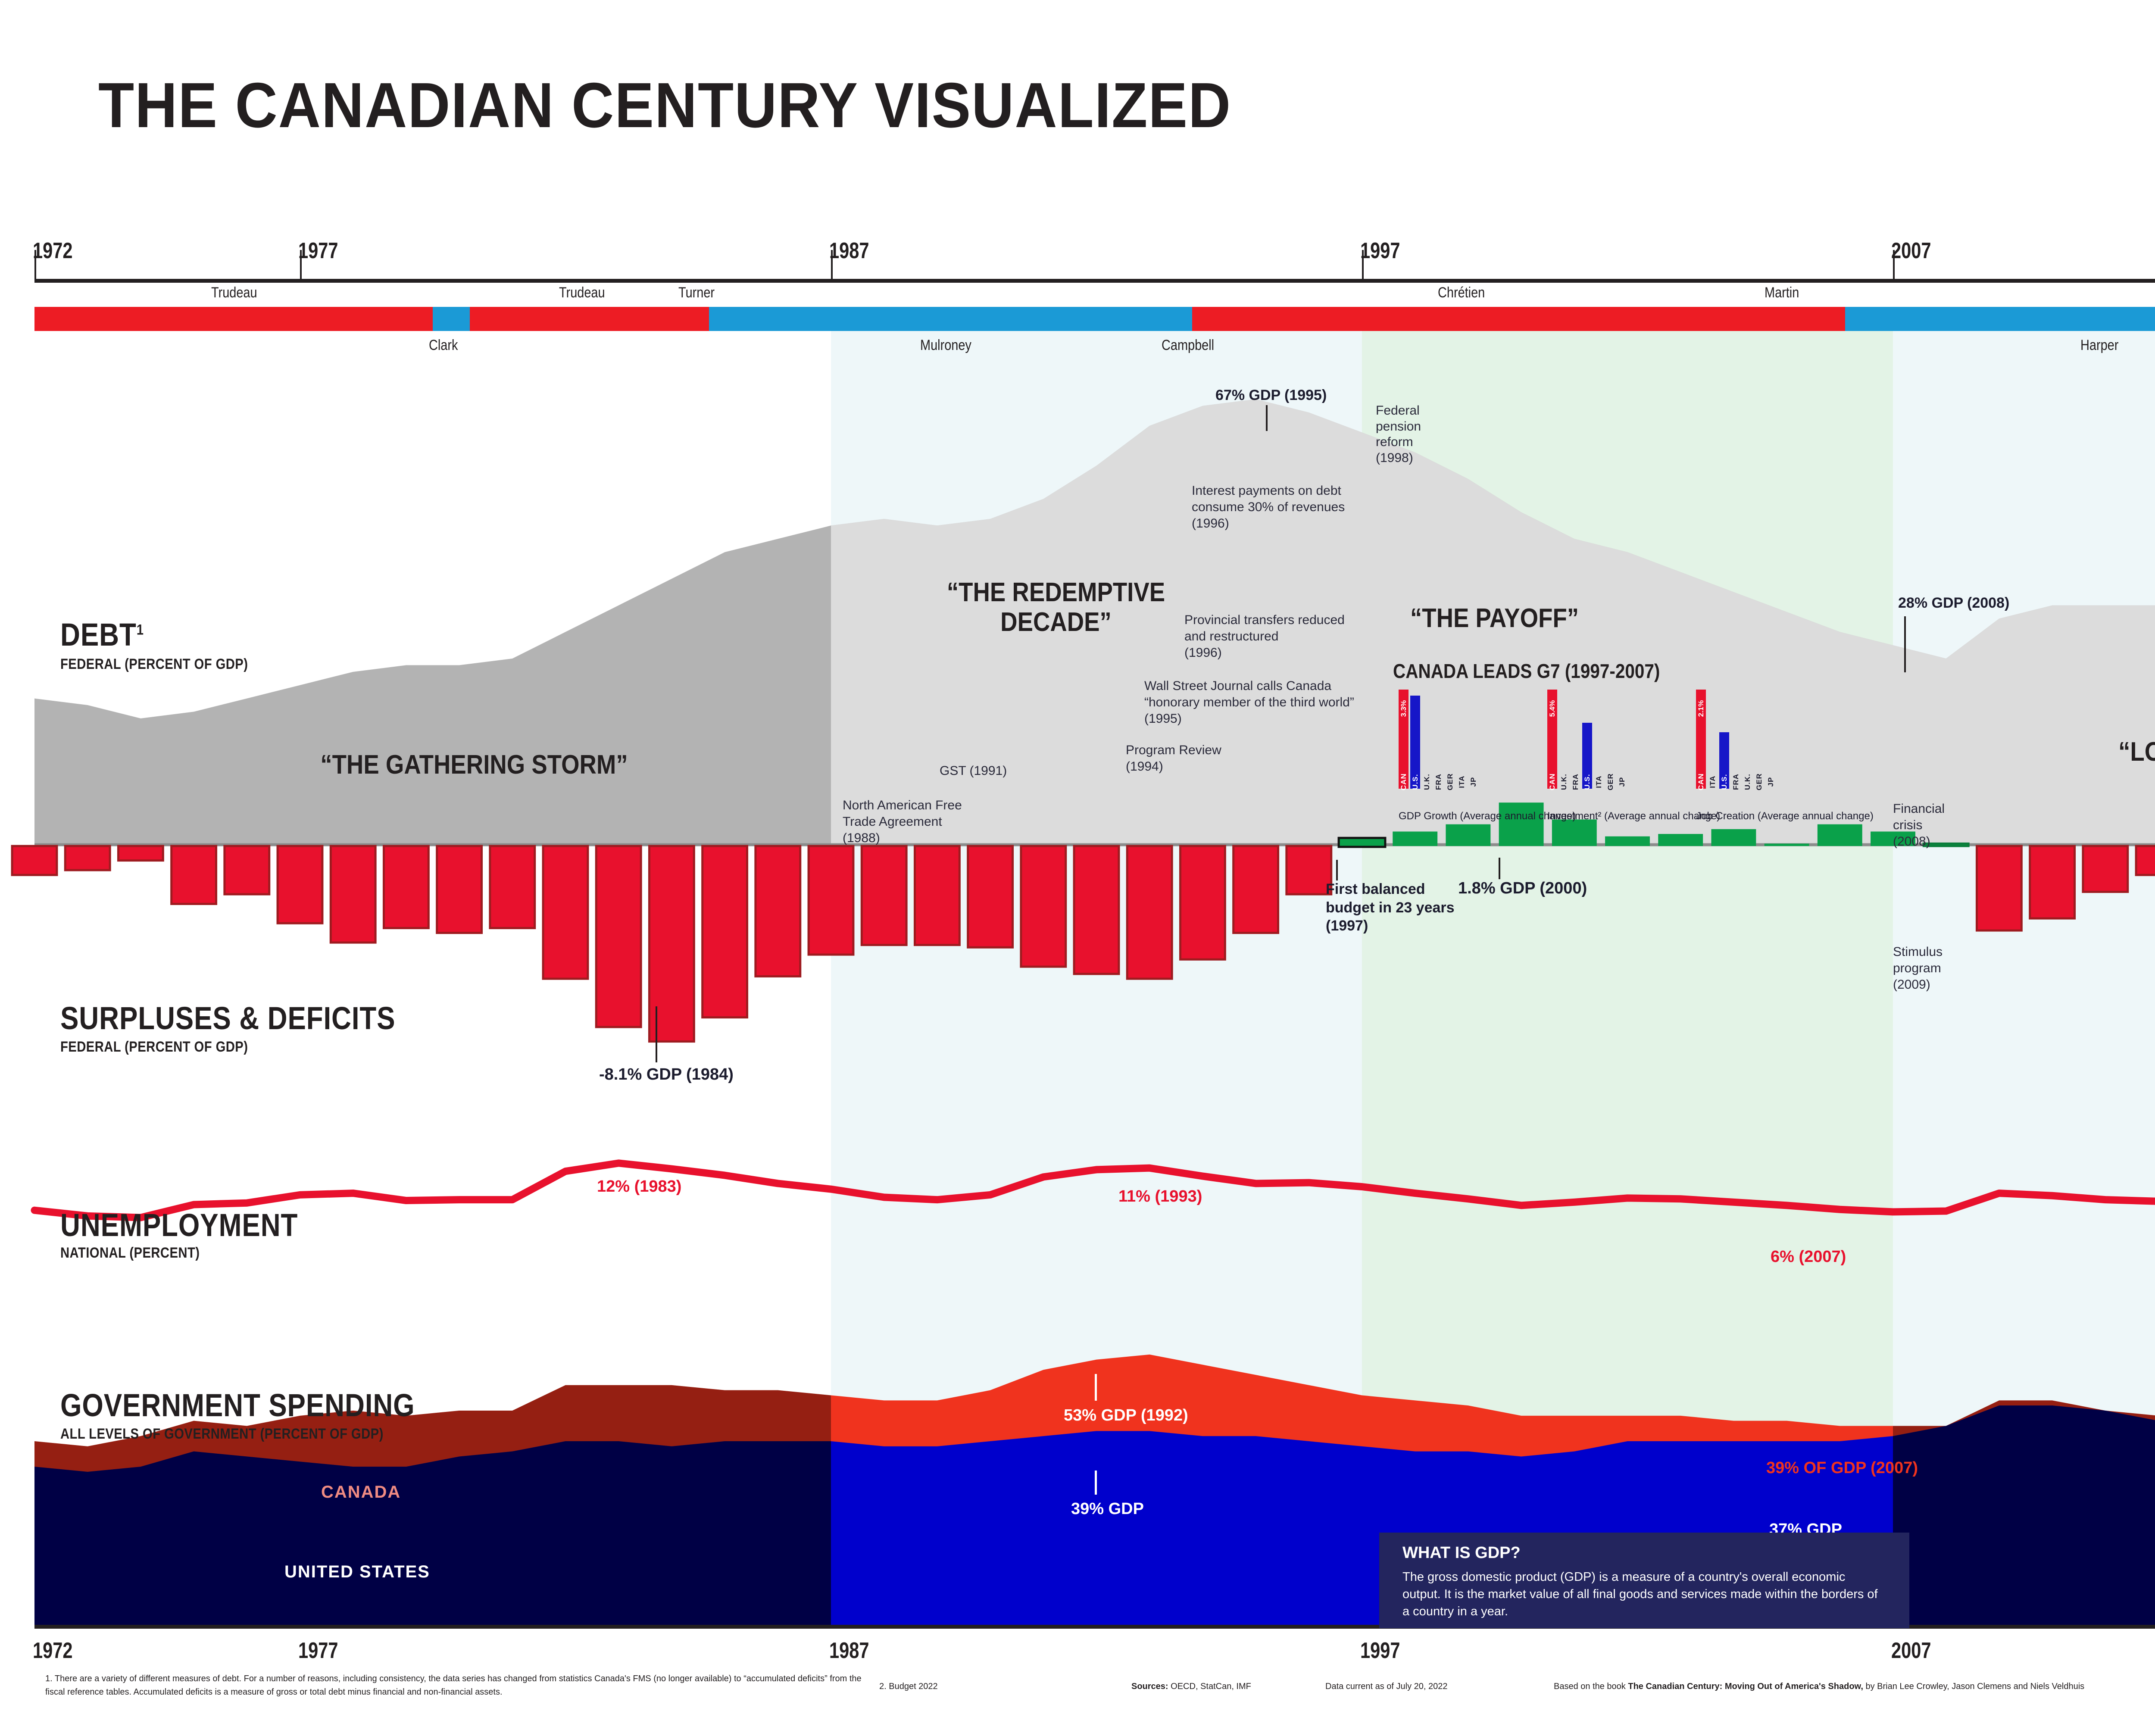  Describe the element at coordinates (1468, 835) in the screenshot. I see `deficit-bar-1999` at that location.